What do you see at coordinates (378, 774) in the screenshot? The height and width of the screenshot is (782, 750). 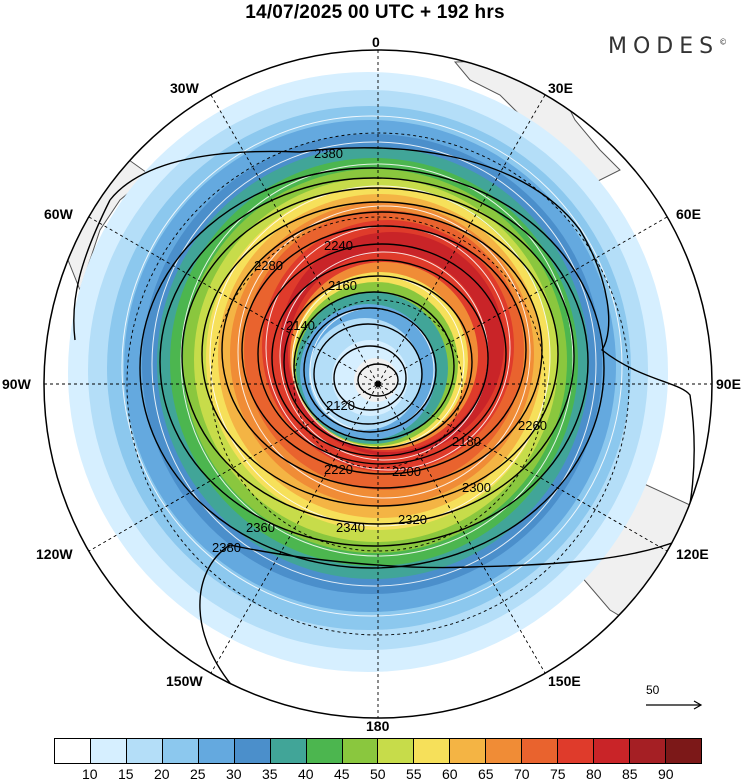 I see `colorbar-tick-label: 50` at bounding box center [378, 774].